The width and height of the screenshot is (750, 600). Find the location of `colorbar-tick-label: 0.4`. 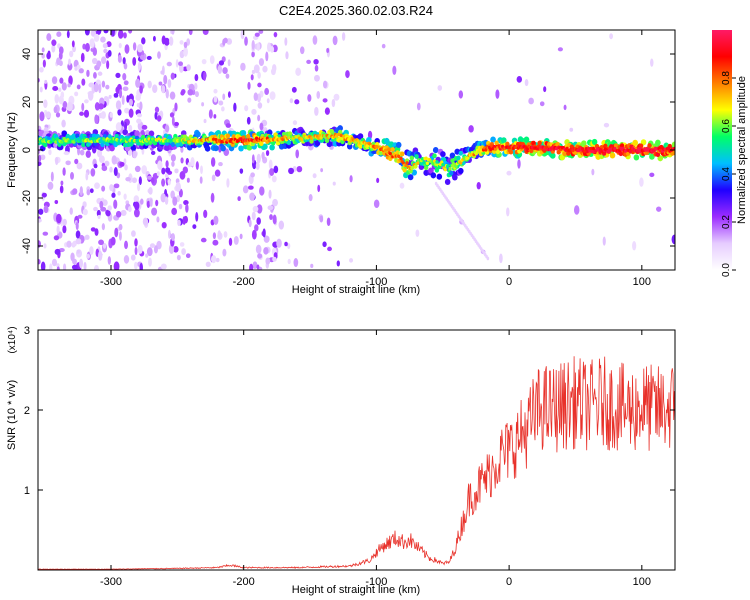

colorbar-tick-label: 0.4 is located at coordinates (726, 174).